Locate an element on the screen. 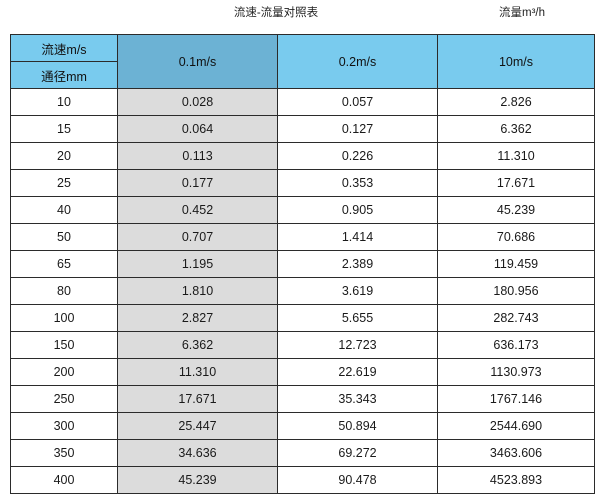  table-header: 流速m/s 0.1m/s 0.2m/s 10m/s 通径mm is located at coordinates (302, 61).